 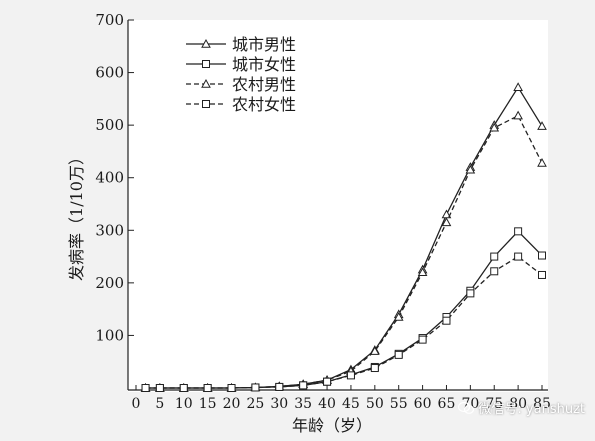 What do you see at coordinates (232, 404) in the screenshot?
I see `x-tick-label: 20` at bounding box center [232, 404].